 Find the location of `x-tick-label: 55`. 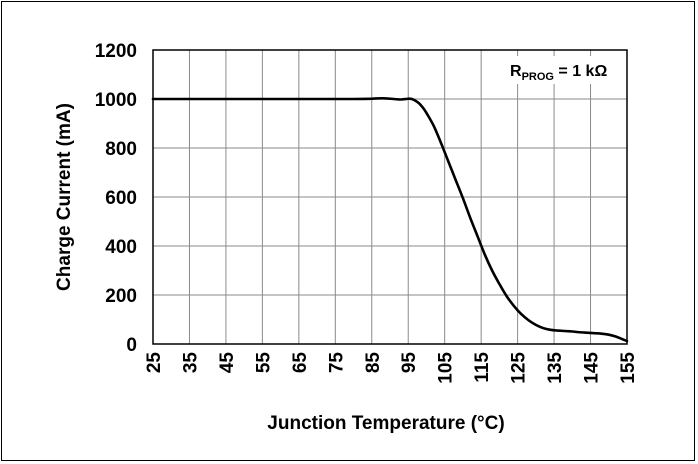

x-tick-label: 55 is located at coordinates (263, 363).